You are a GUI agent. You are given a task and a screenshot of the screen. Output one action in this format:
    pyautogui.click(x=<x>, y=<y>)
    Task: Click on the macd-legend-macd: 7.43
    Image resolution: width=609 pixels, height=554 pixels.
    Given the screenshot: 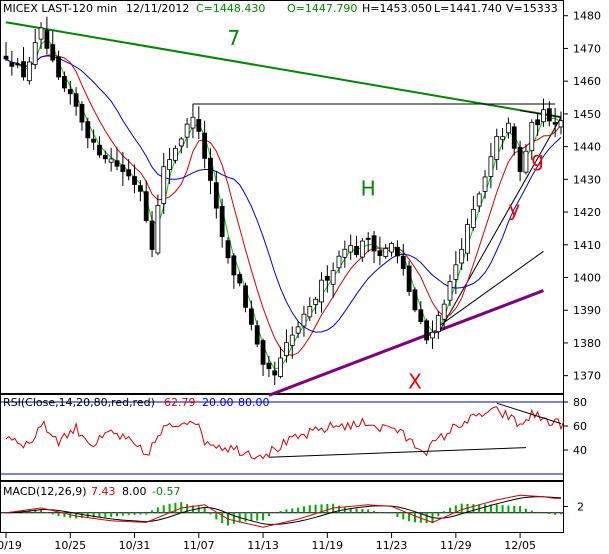 What is the action you would take?
    pyautogui.click(x=103, y=491)
    